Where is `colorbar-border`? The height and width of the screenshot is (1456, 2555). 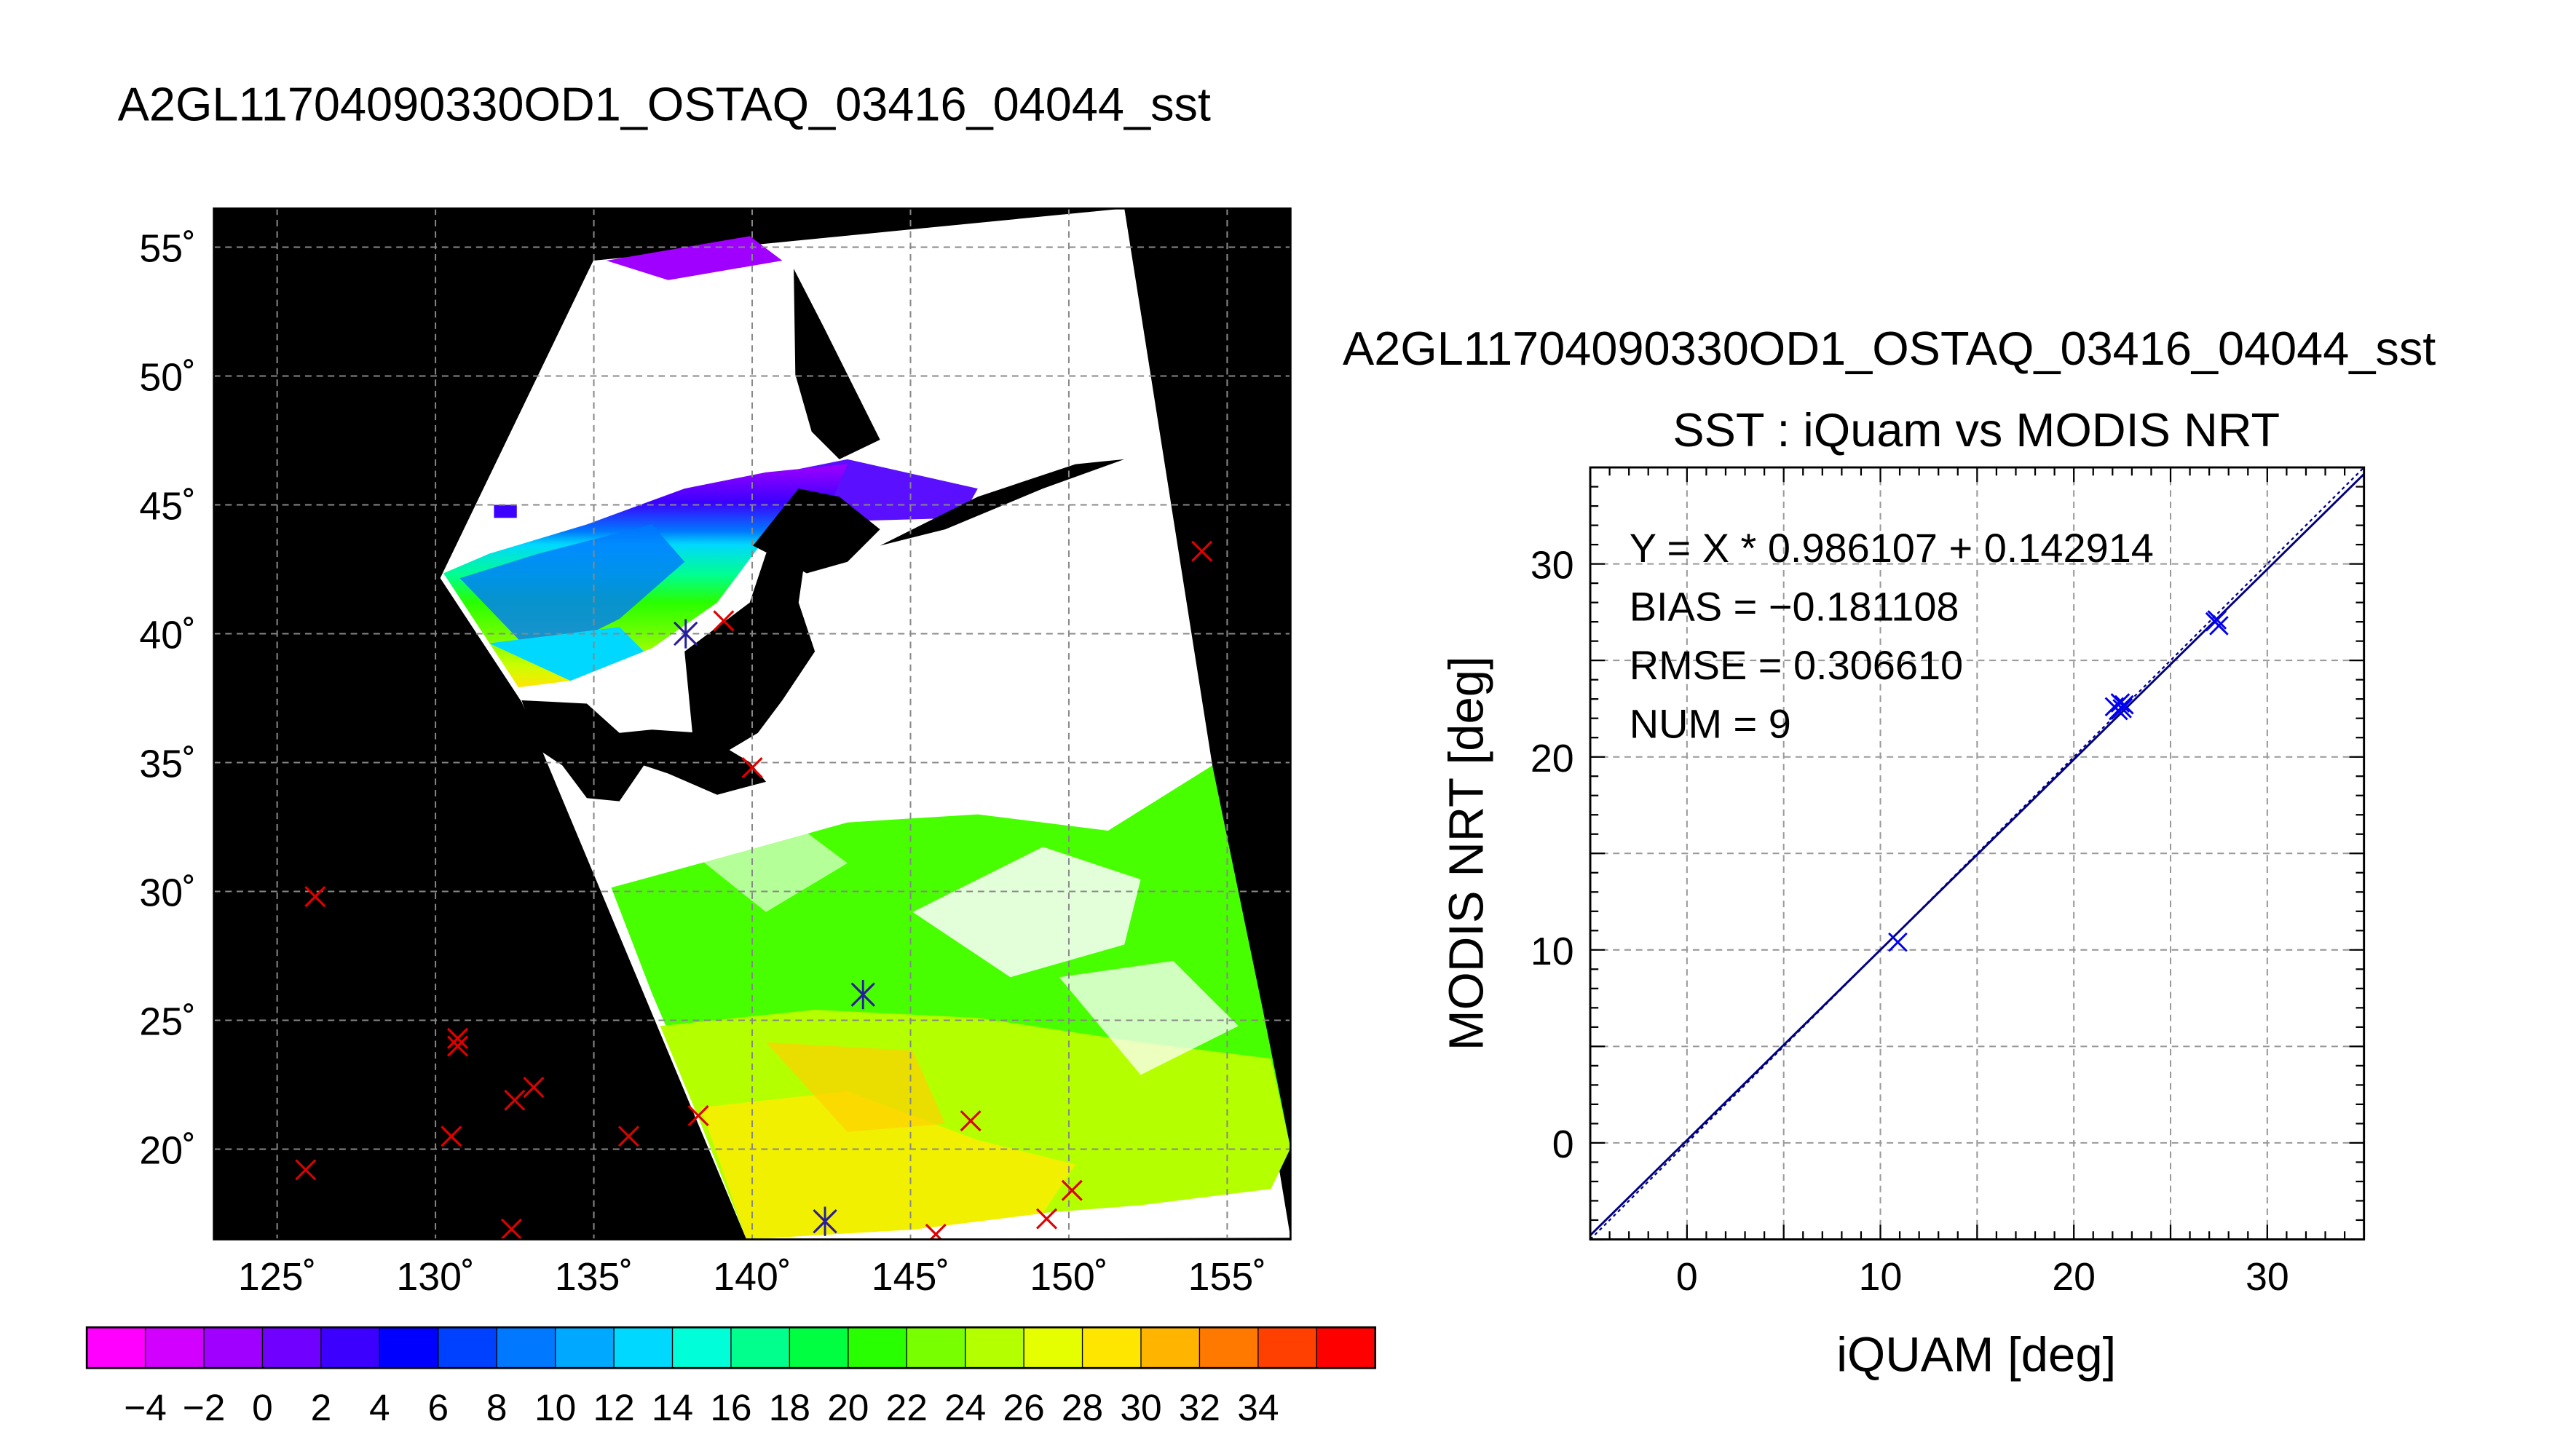 colorbar-border is located at coordinates (731, 1347).